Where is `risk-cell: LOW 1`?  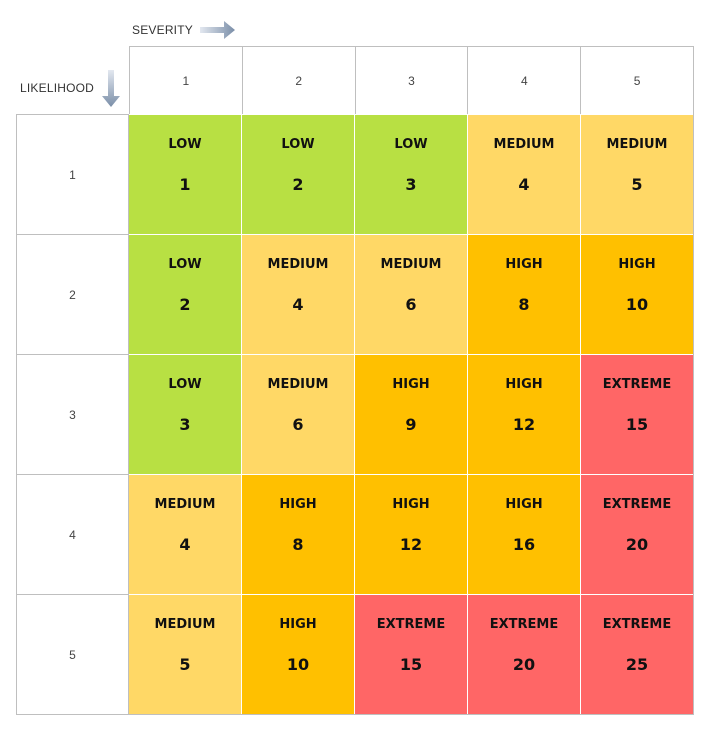 risk-cell: LOW 1 is located at coordinates (185, 174).